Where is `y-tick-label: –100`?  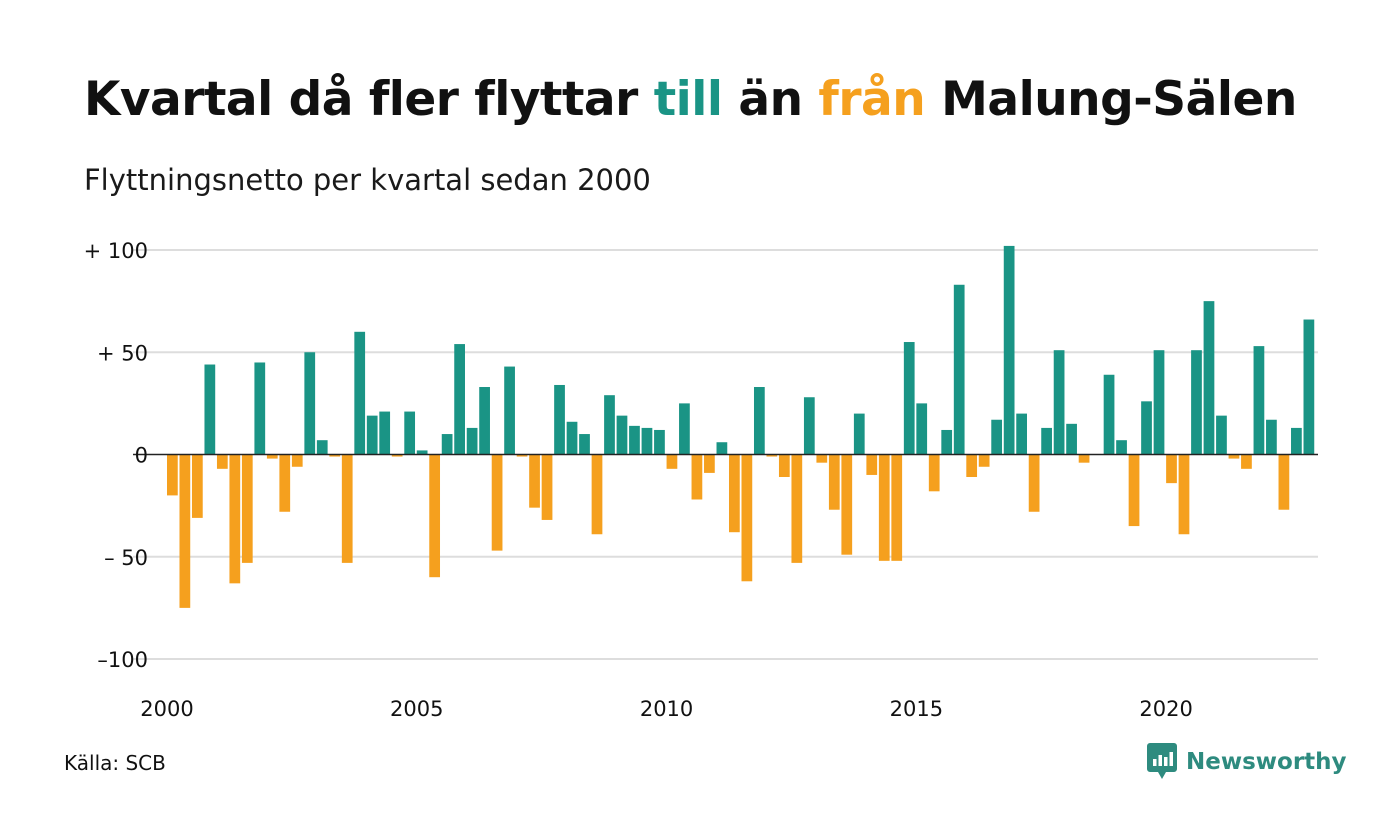 y-tick-label: –100 is located at coordinates (122, 660).